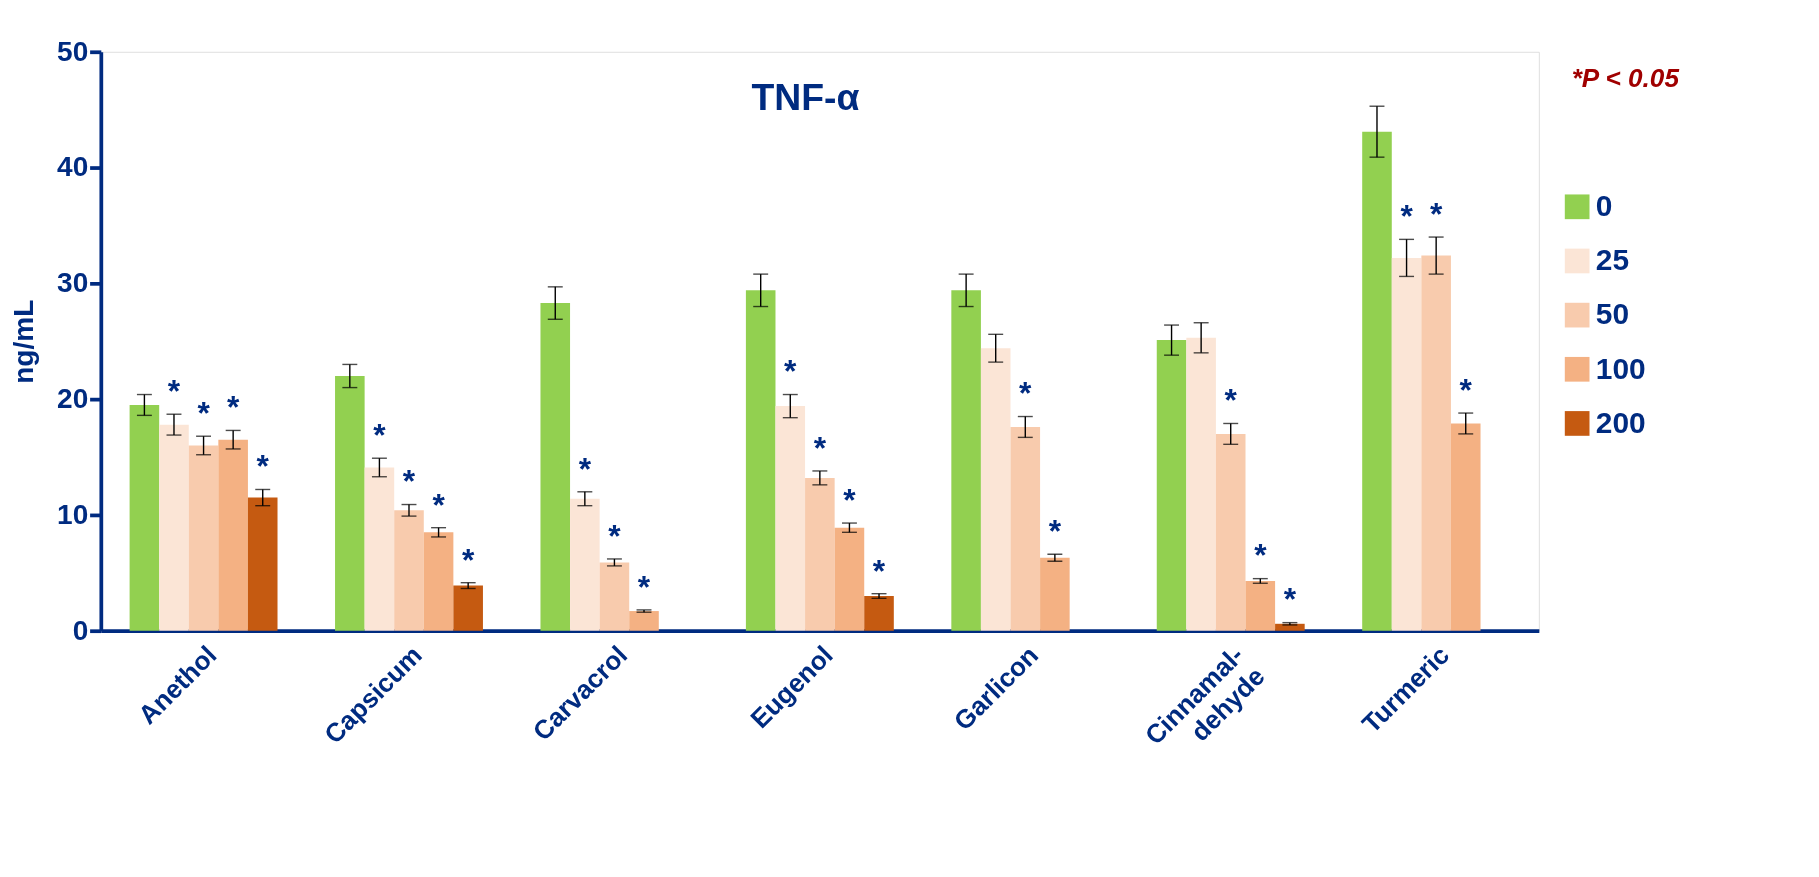  What do you see at coordinates (1620, 422) in the screenshot?
I see `legend-label: 200` at bounding box center [1620, 422].